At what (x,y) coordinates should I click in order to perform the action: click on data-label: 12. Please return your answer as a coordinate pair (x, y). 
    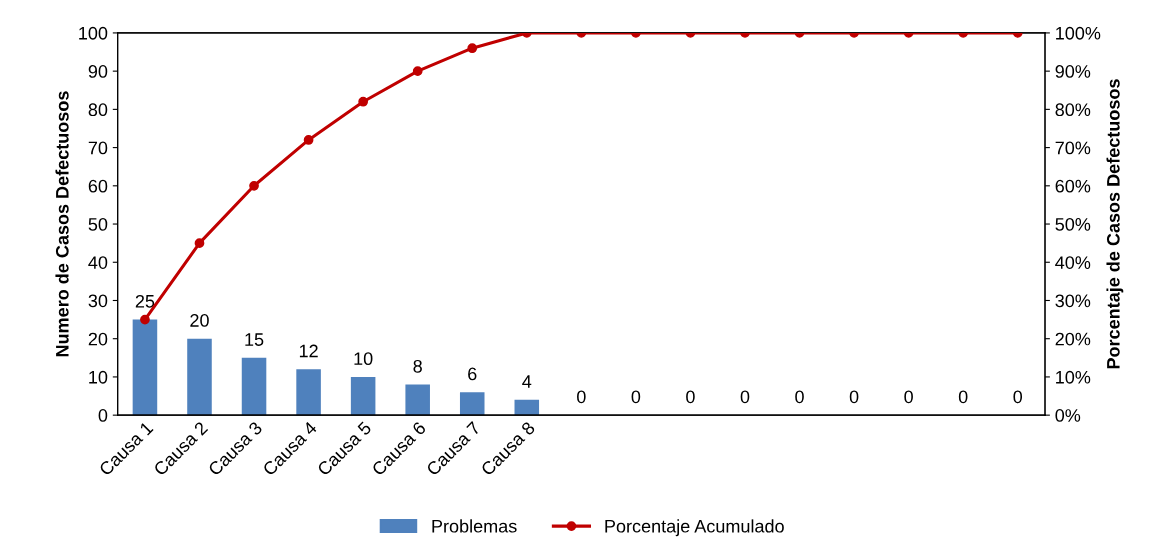
    Looking at the image, I should click on (308, 351).